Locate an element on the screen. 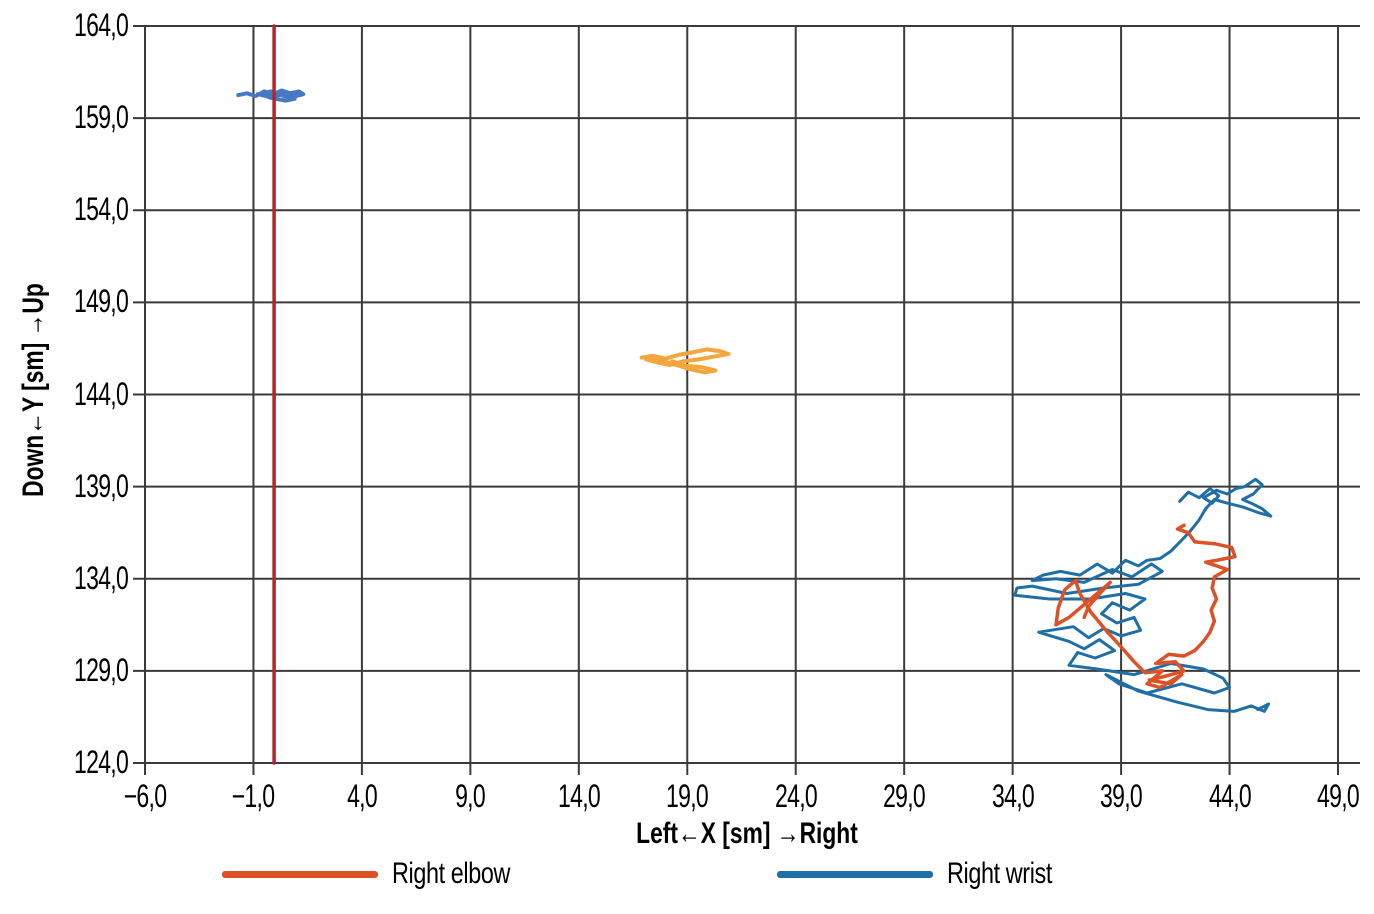  right-wrist-trajectory is located at coordinates (1143, 595).